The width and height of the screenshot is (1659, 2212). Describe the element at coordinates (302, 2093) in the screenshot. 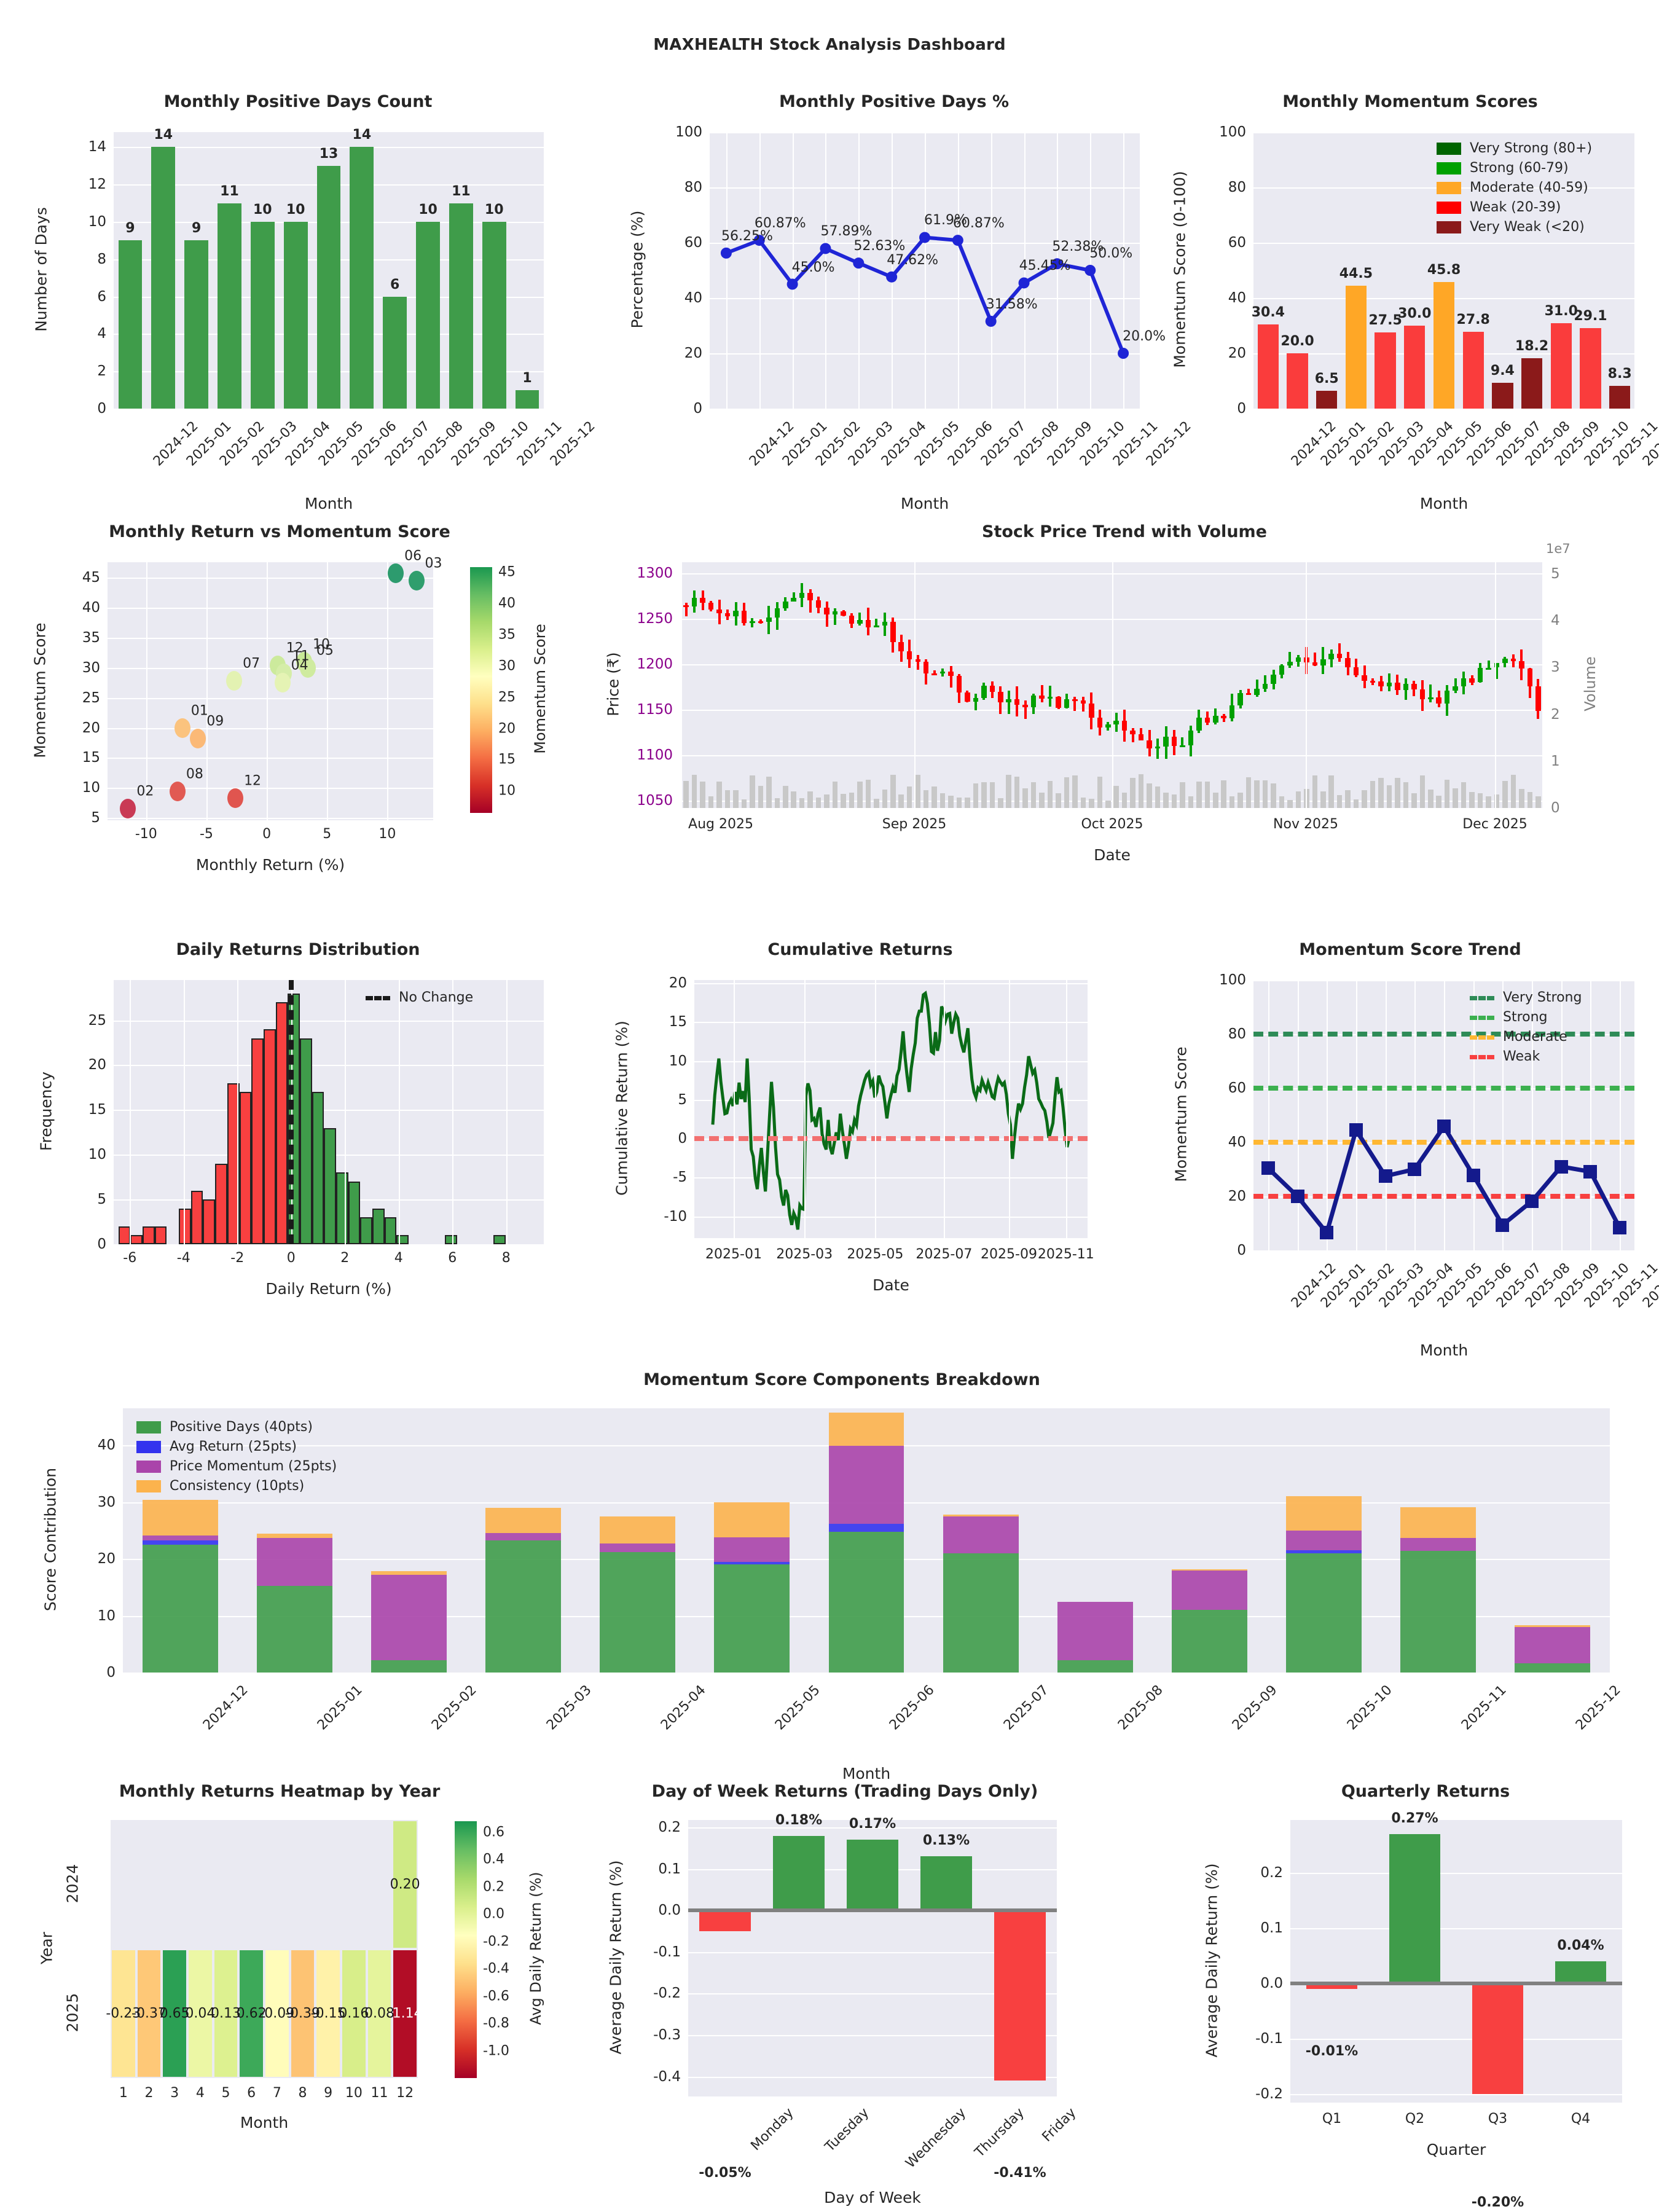

I see `axis-tick-x: 8` at that location.